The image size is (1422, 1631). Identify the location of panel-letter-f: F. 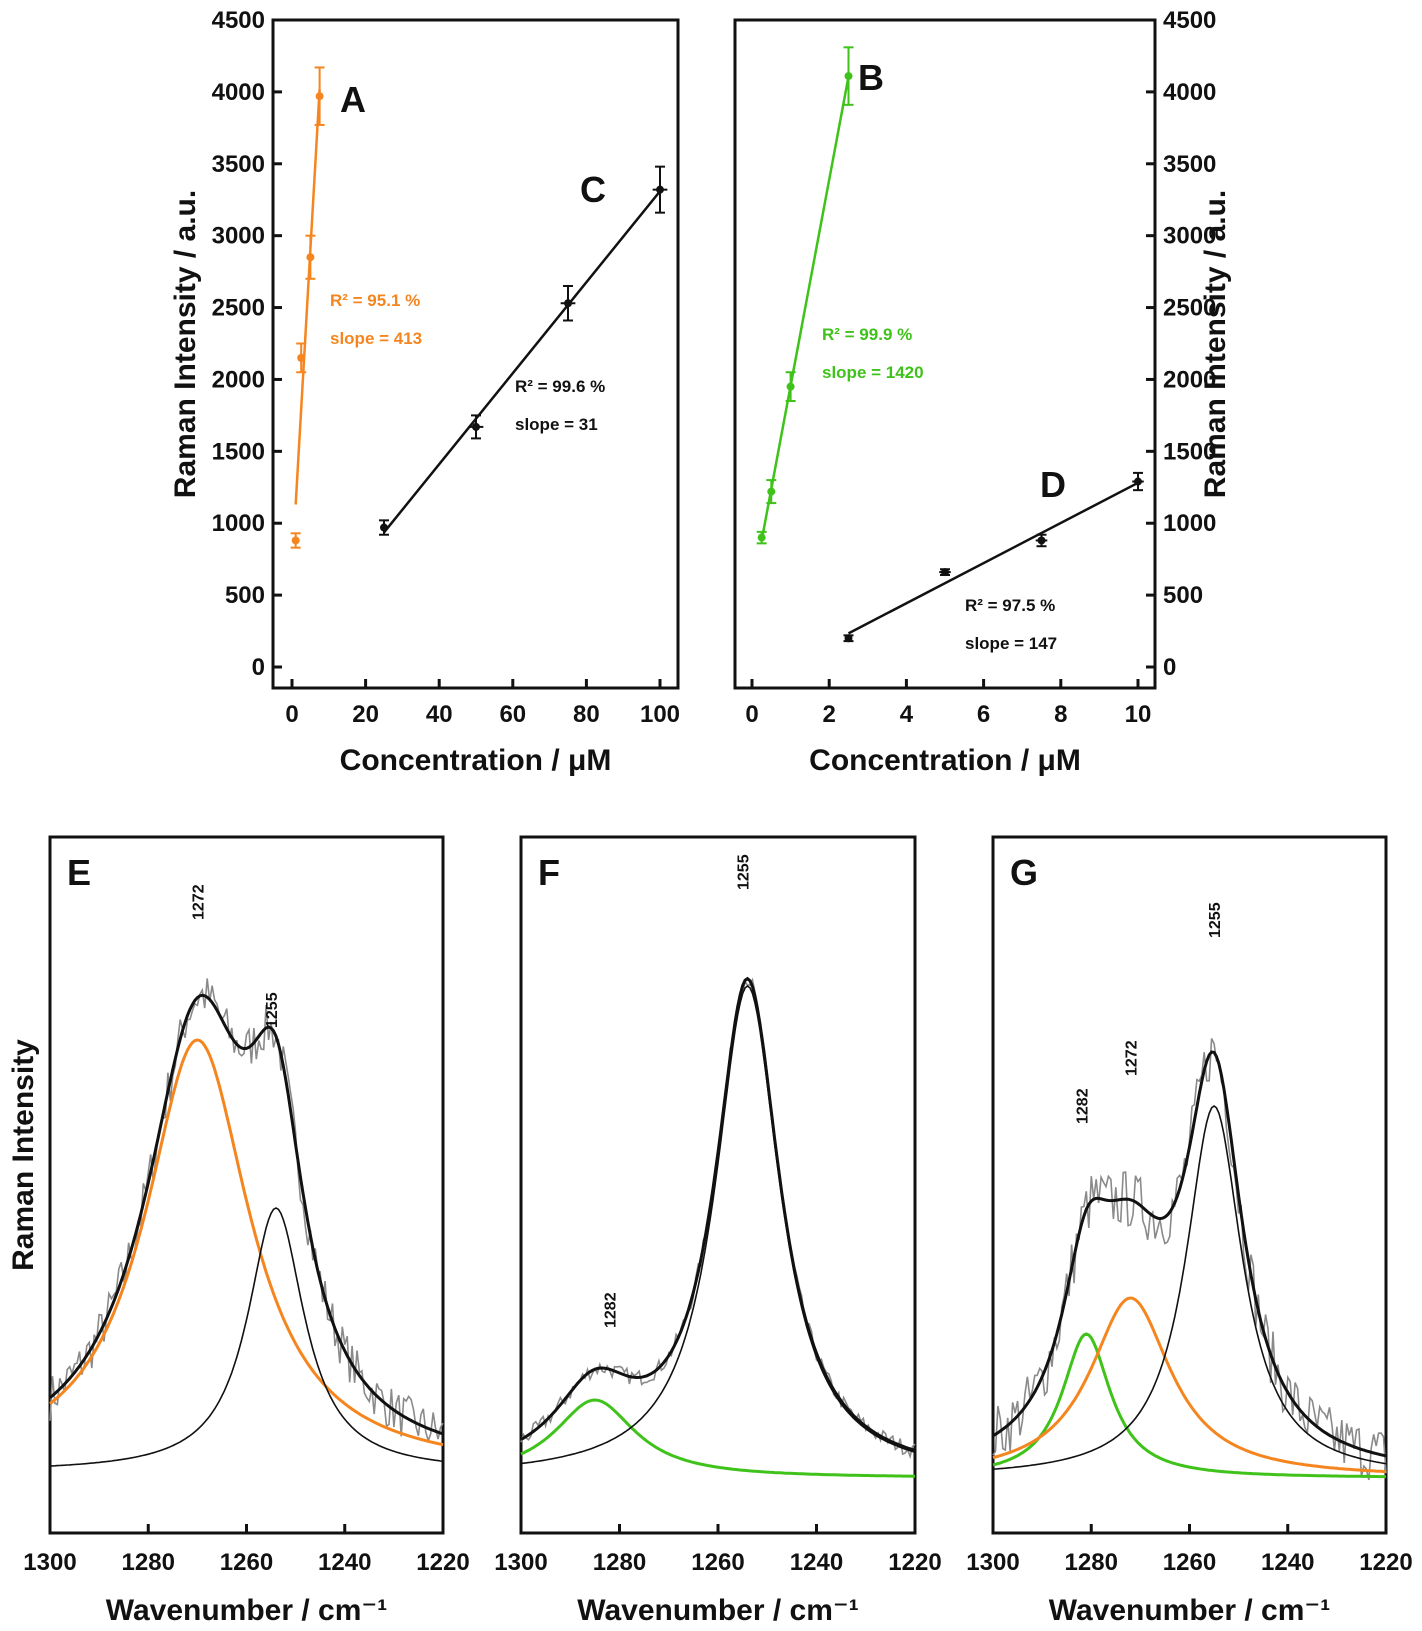
(549, 872).